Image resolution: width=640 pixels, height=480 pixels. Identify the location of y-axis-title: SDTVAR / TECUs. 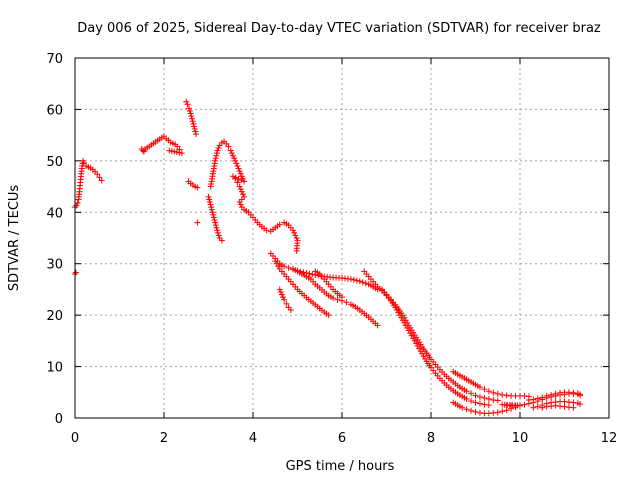
(14, 238).